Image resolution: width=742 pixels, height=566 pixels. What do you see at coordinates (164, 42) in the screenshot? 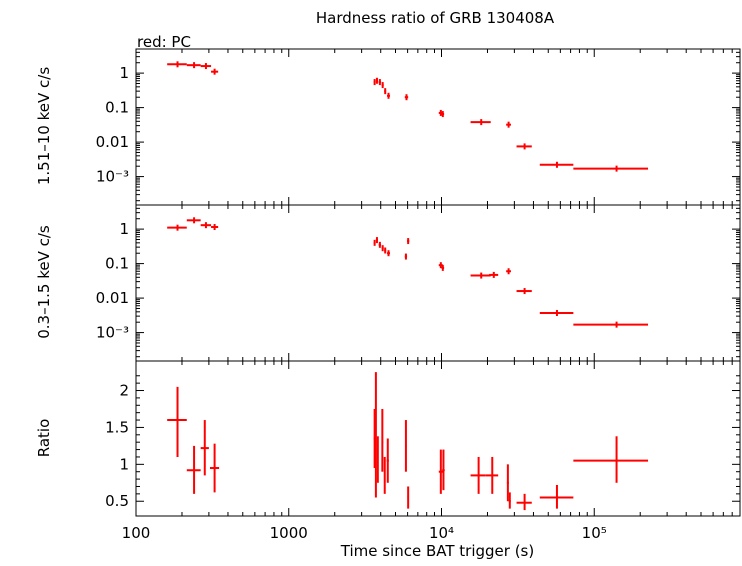
I see `chart-subtitle: red: PC` at bounding box center [164, 42].